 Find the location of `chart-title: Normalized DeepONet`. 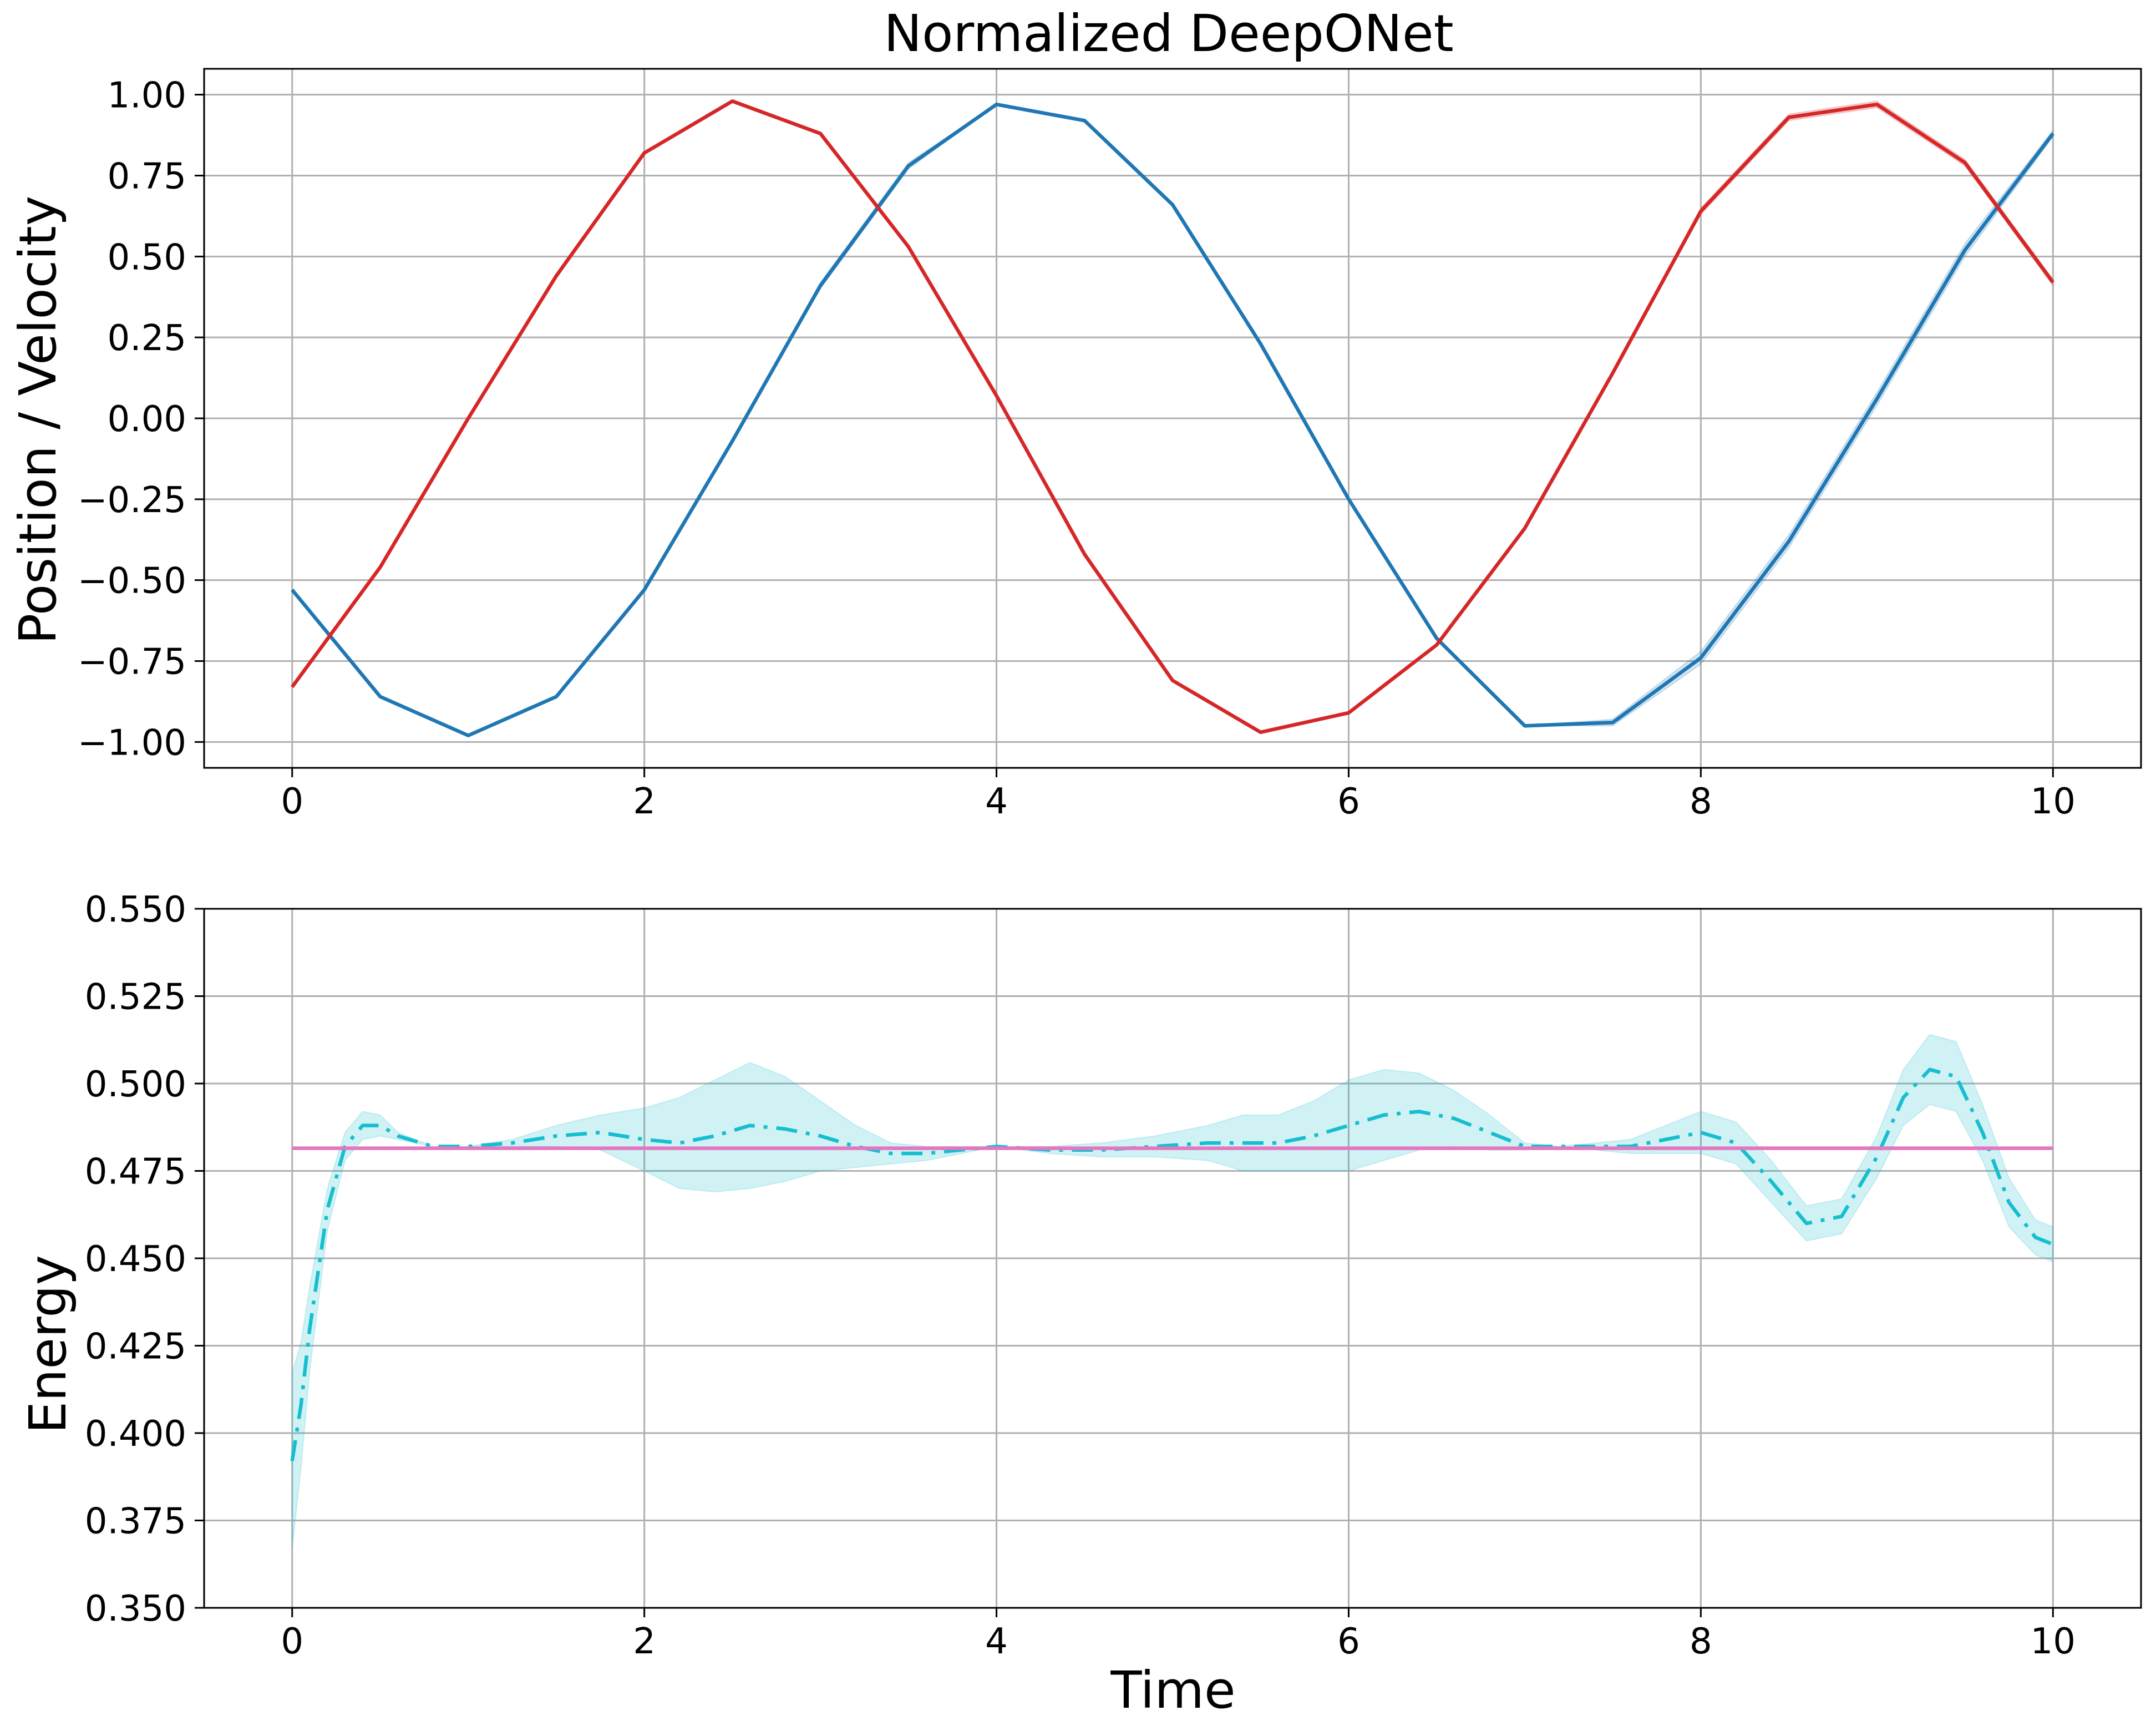

chart-title: Normalized DeepONet is located at coordinates (1169, 34).